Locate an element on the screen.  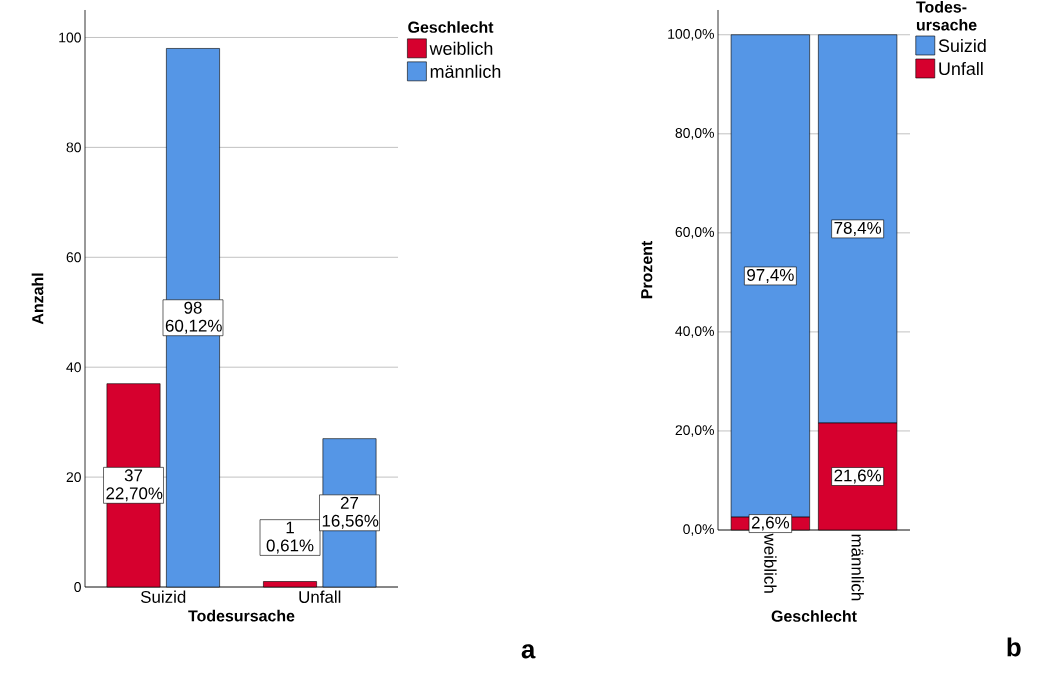
legend-label: weiblich is located at coordinates (461, 48).